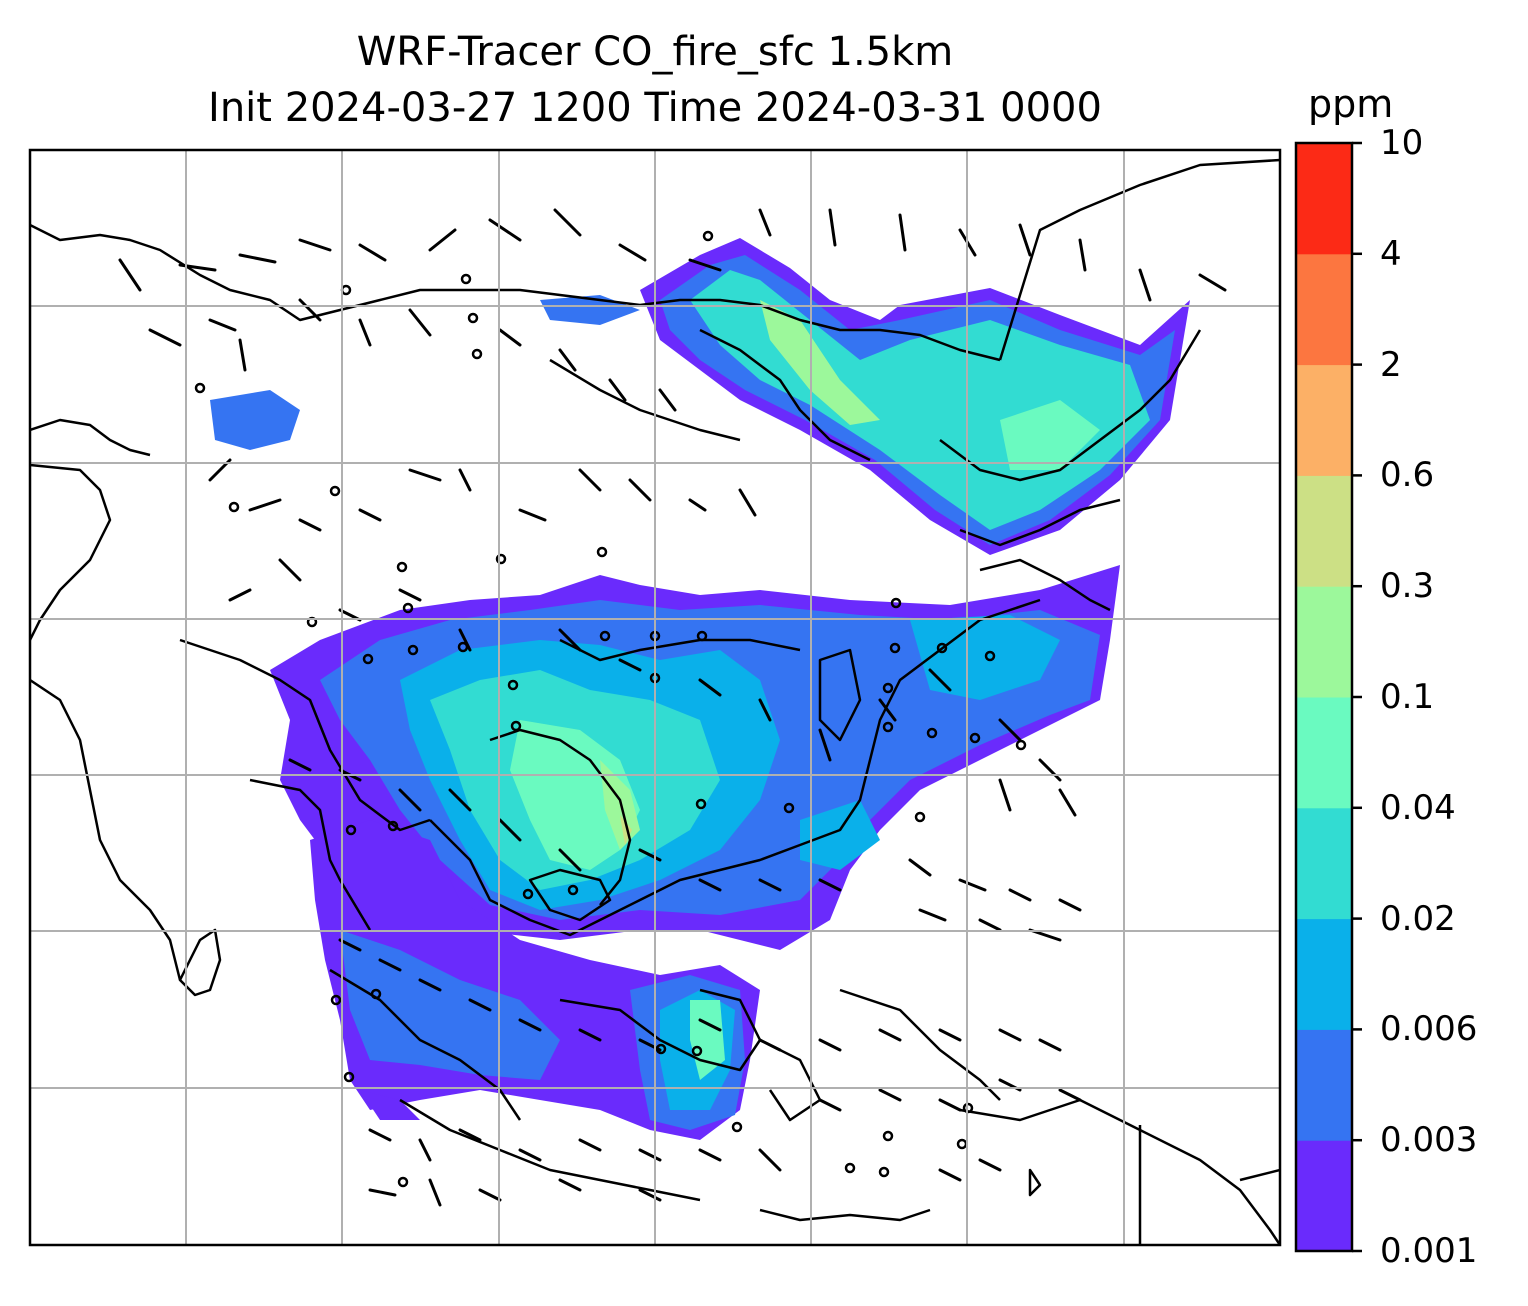 This screenshot has width=1528, height=1306. I want to click on colorbar-frame, so click(1324, 697).